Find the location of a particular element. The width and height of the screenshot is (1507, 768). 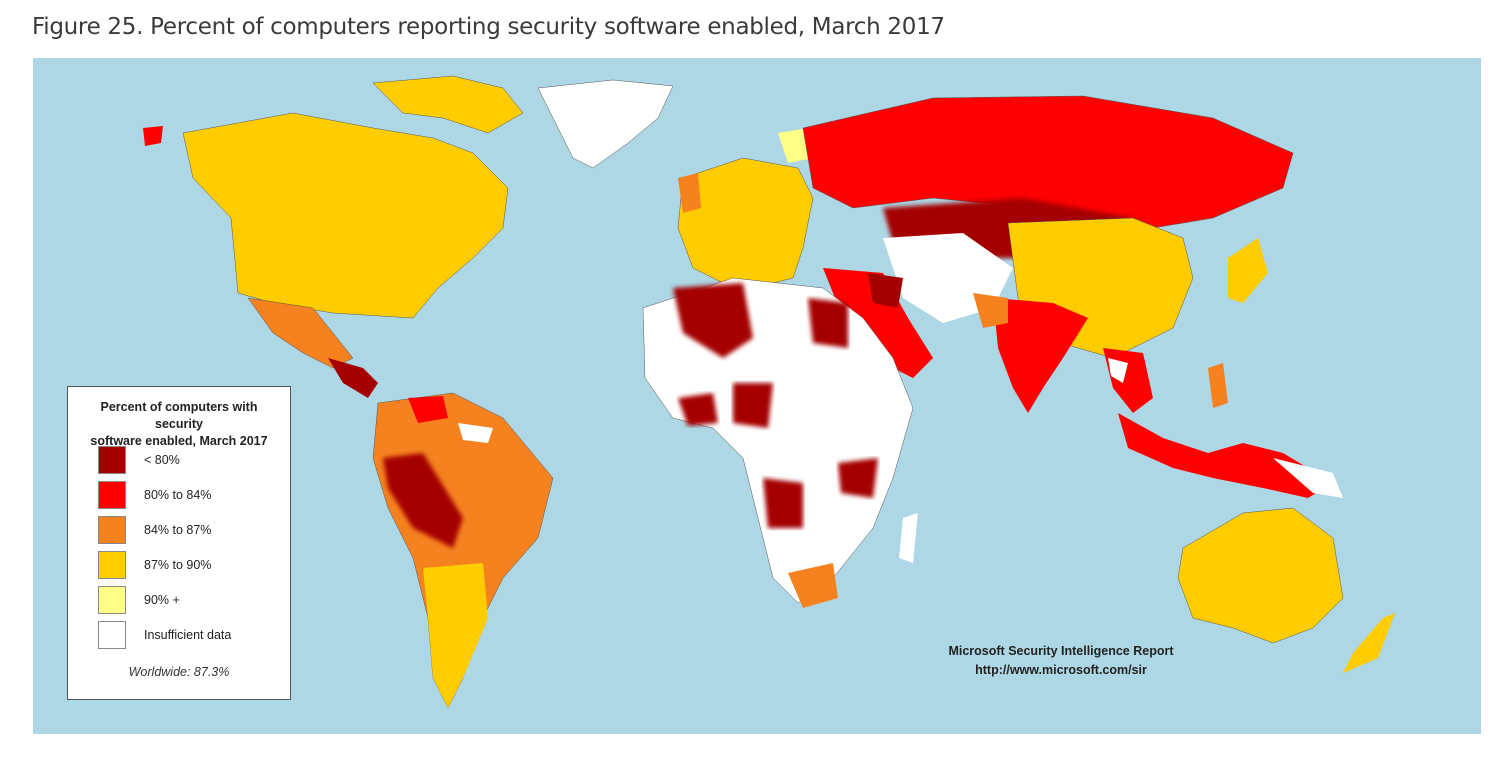

region-se-asia-white is located at coordinates (1118, 370).